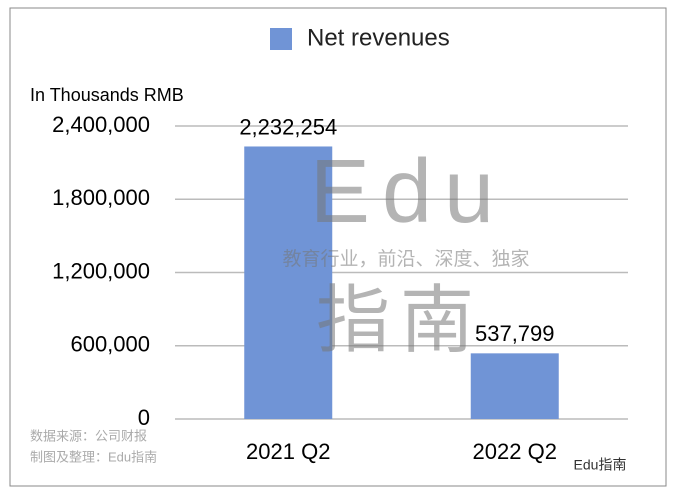  What do you see at coordinates (288, 451) in the screenshot?
I see `x-tick-label: 2021 Q2` at bounding box center [288, 451].